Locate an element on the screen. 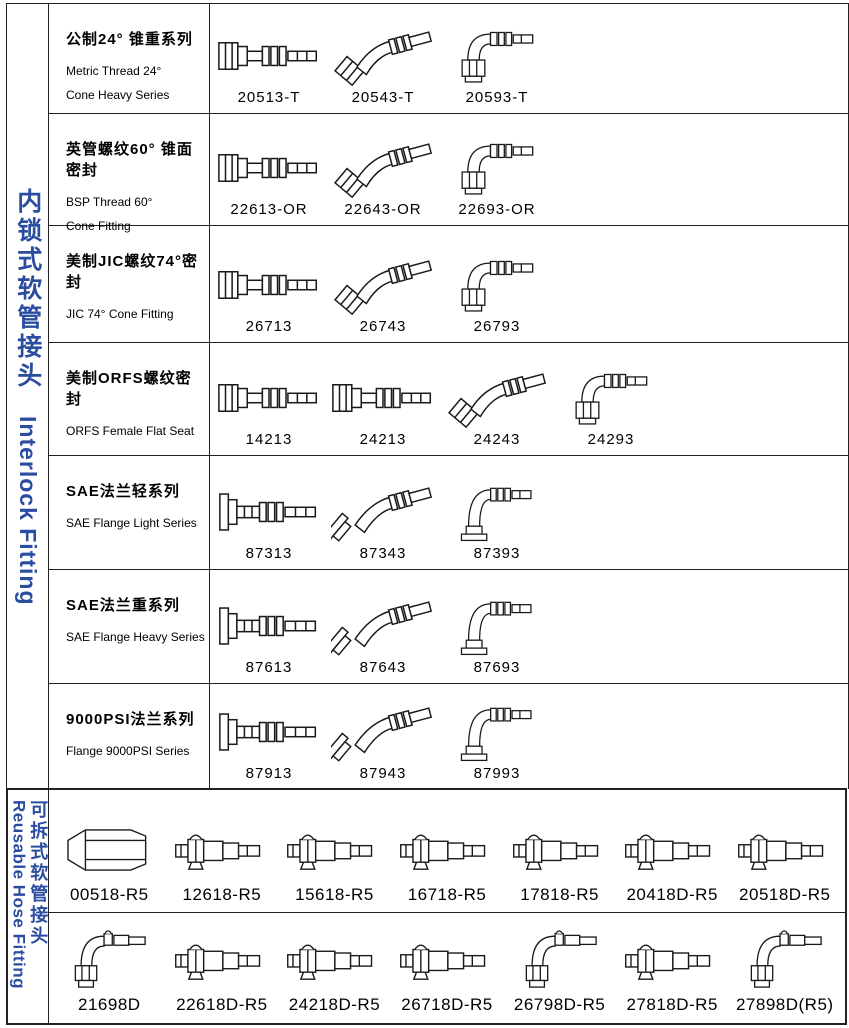  series-label-zh: 英管螺纹60° 锥面密封 is located at coordinates (129, 160).